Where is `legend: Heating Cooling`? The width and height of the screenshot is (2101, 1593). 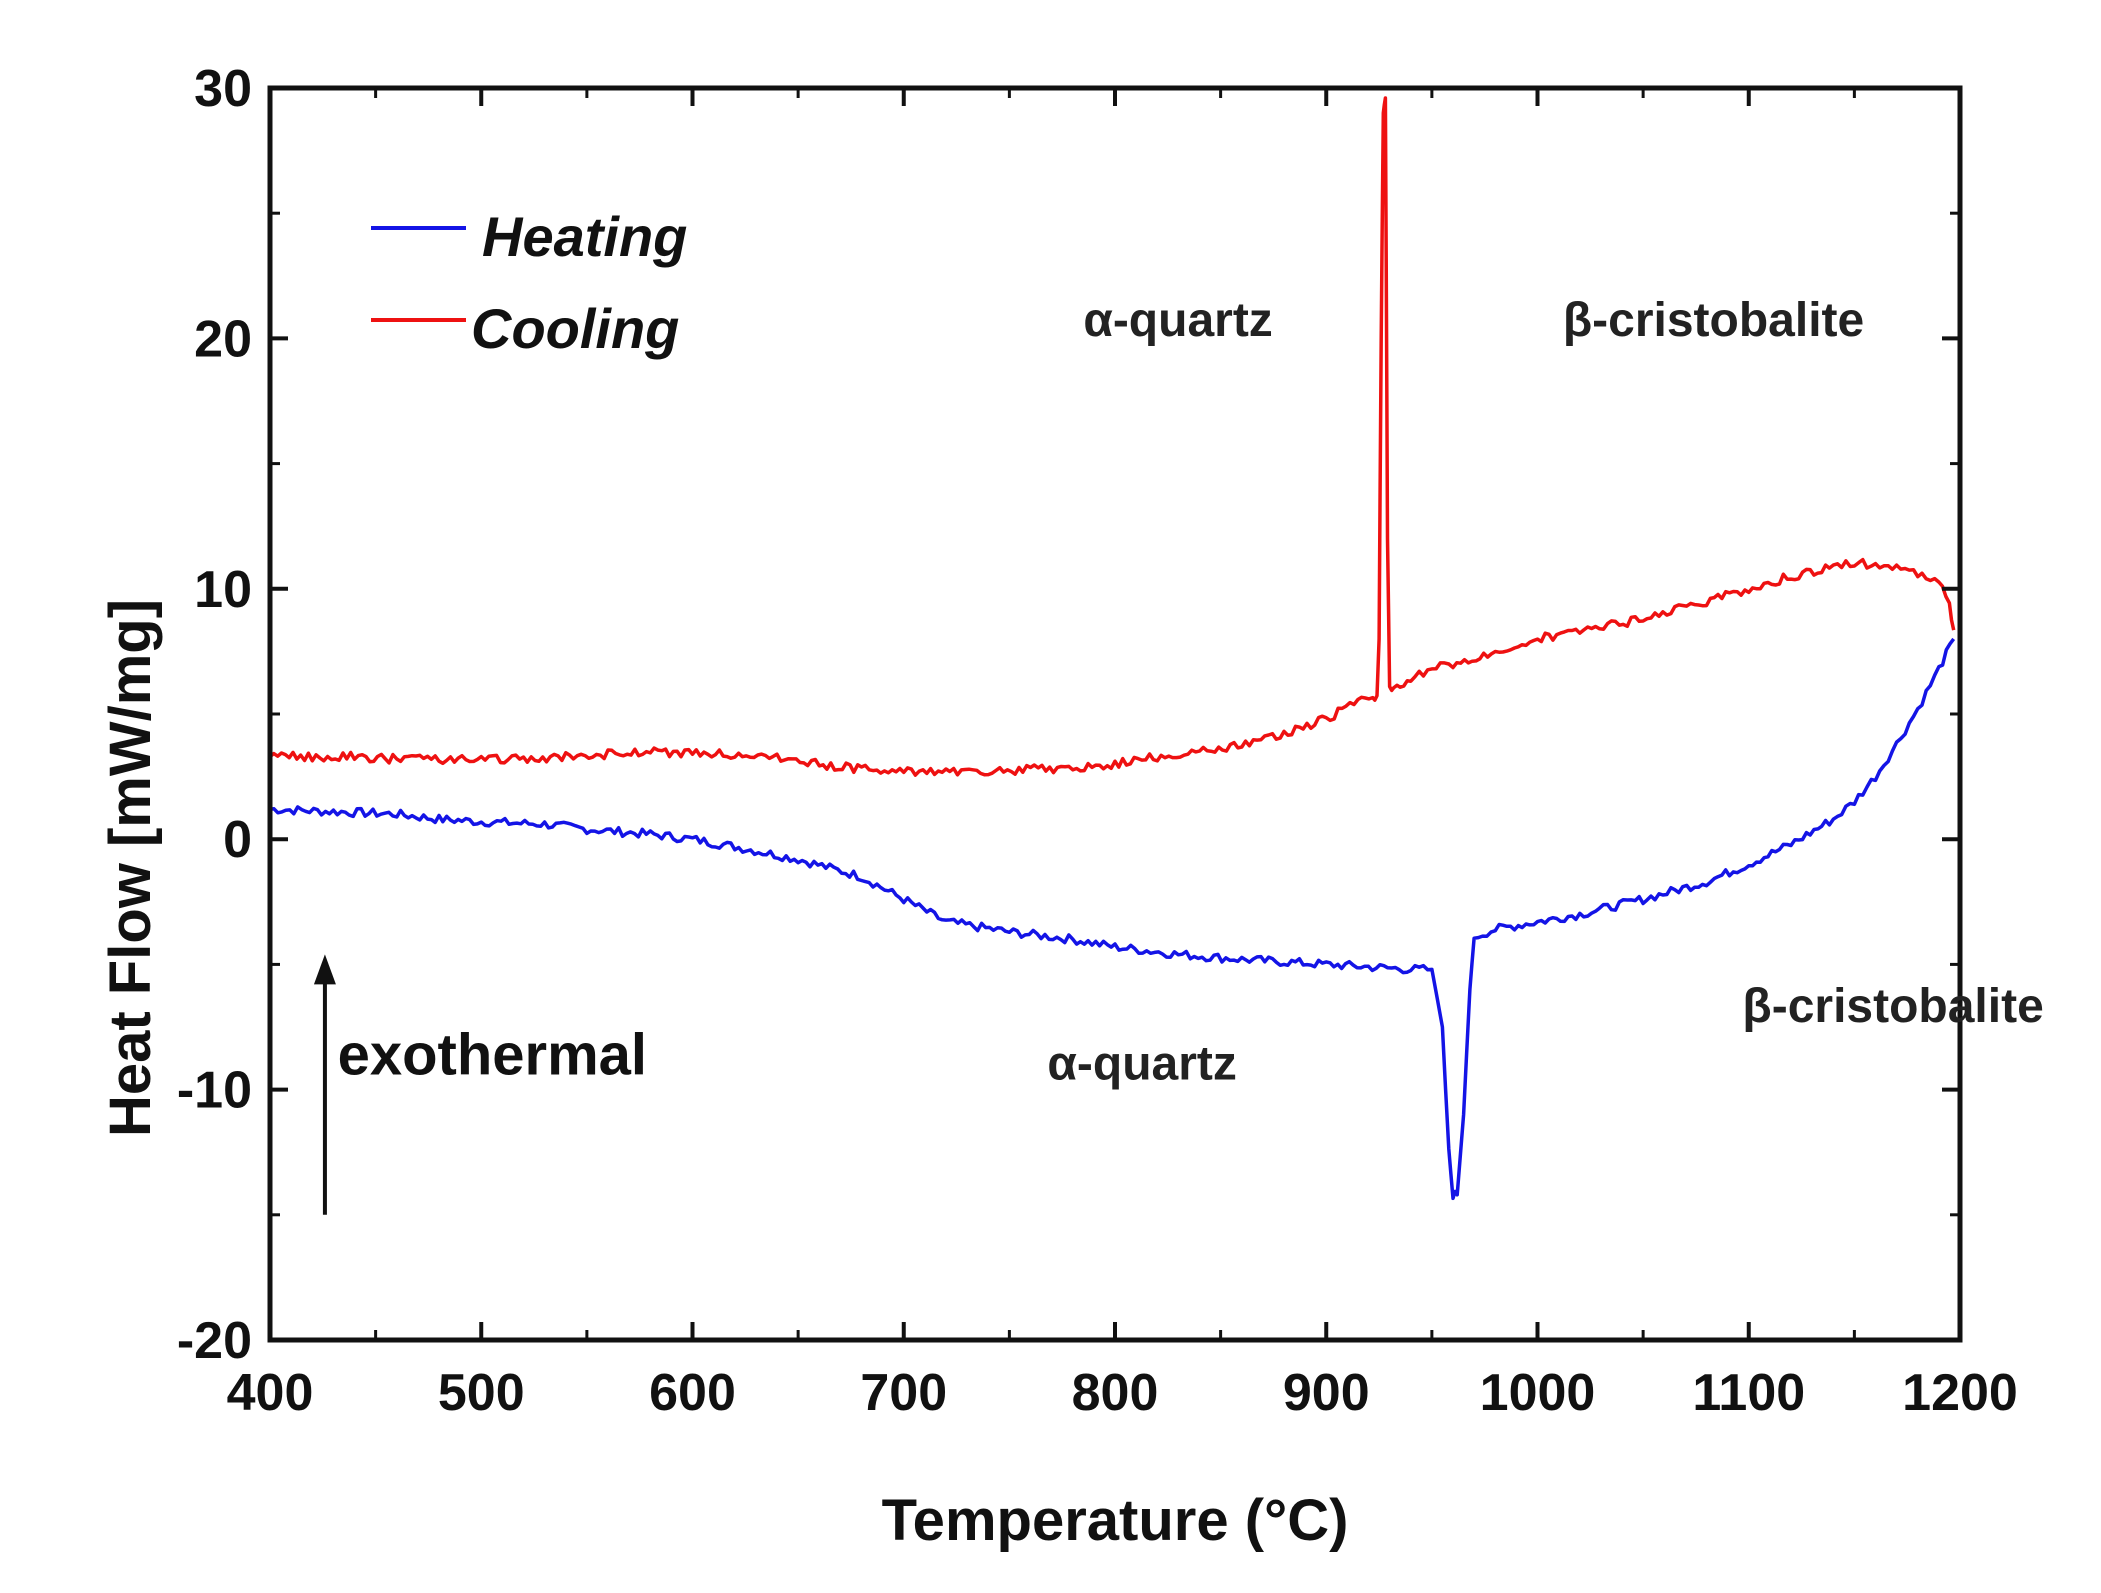
legend: Heating Cooling is located at coordinates (529, 282).